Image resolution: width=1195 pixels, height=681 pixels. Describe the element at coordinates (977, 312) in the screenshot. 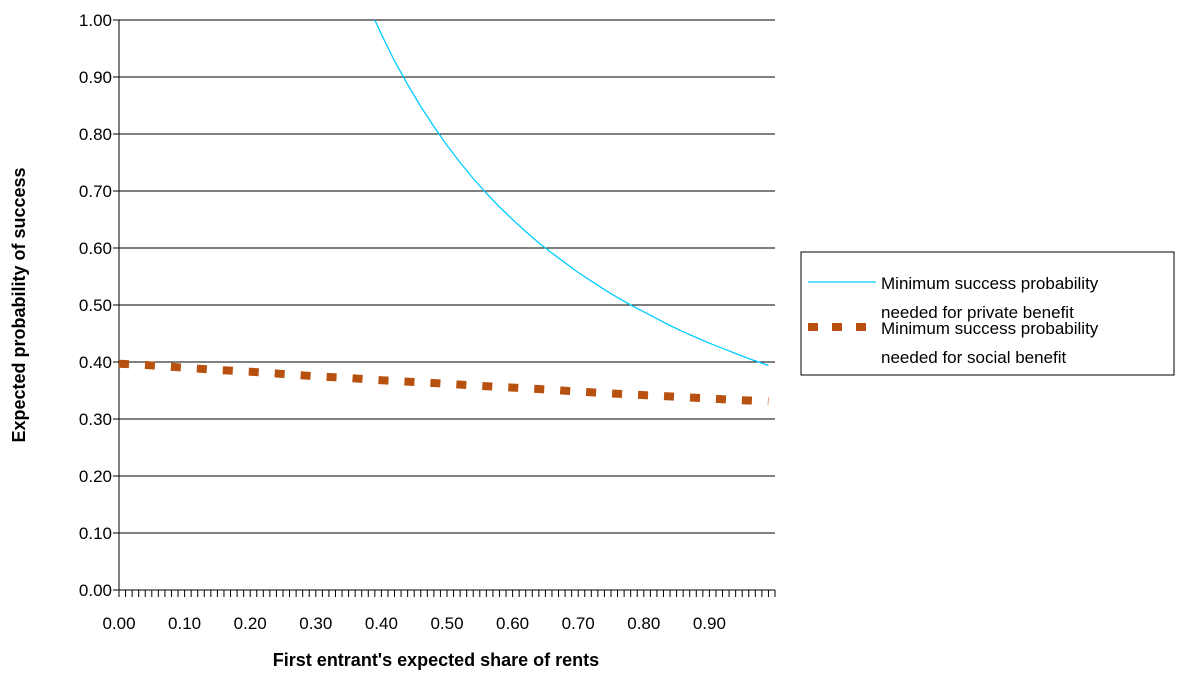

I see `legend-label-private-line2: needed for private benefit` at that location.